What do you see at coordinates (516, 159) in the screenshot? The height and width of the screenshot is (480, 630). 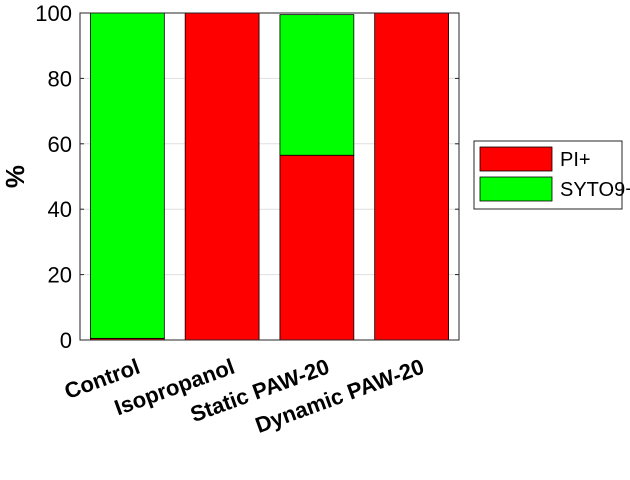 I see `legend-swatch-pi` at bounding box center [516, 159].